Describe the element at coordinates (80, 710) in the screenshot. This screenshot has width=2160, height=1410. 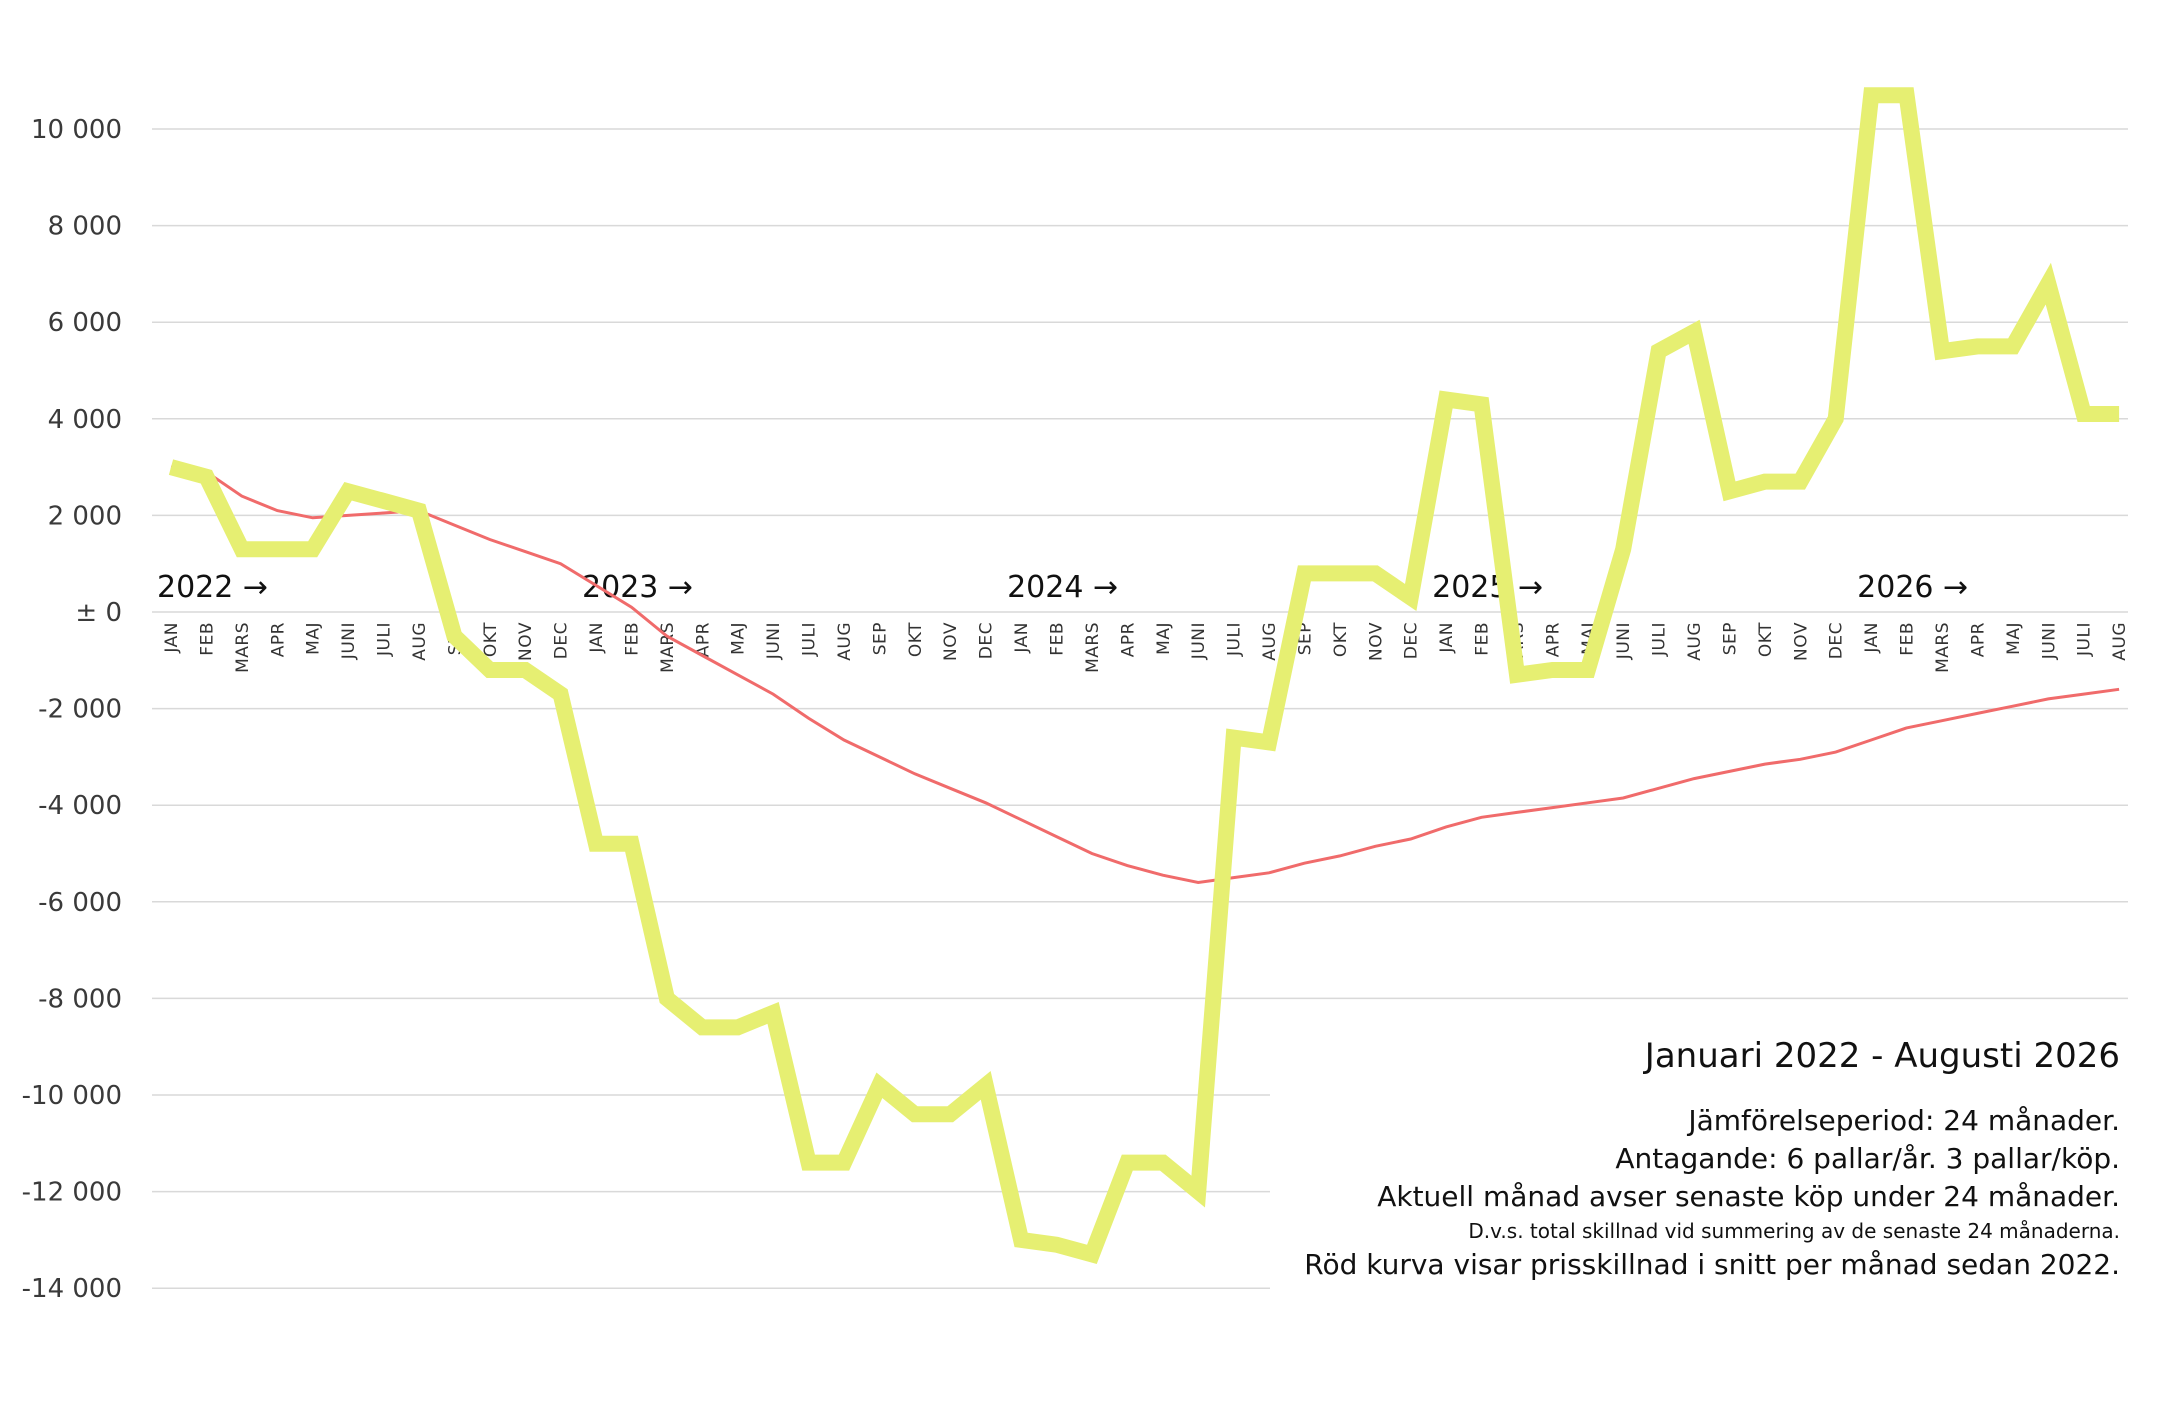
I see `y-tick-label: -2 000` at that location.